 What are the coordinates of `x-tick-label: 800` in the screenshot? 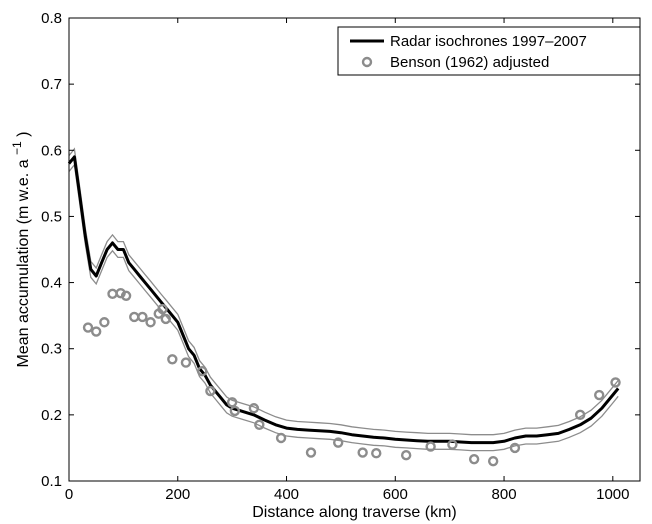 It's located at (504, 494).